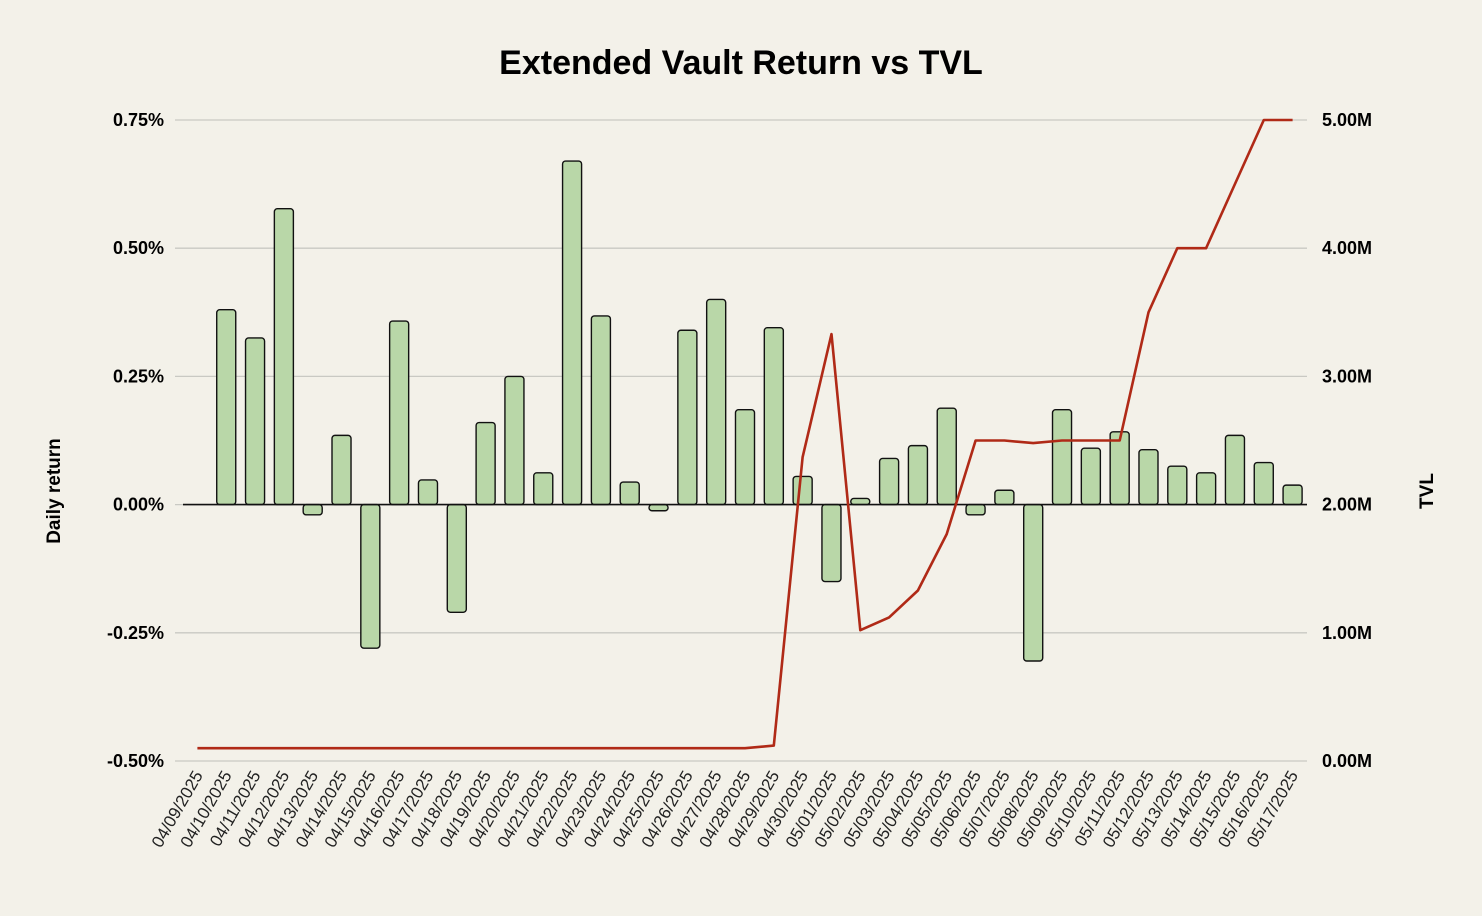 The image size is (1482, 916). I want to click on return-bar-05-11-2025, so click(1119, 468).